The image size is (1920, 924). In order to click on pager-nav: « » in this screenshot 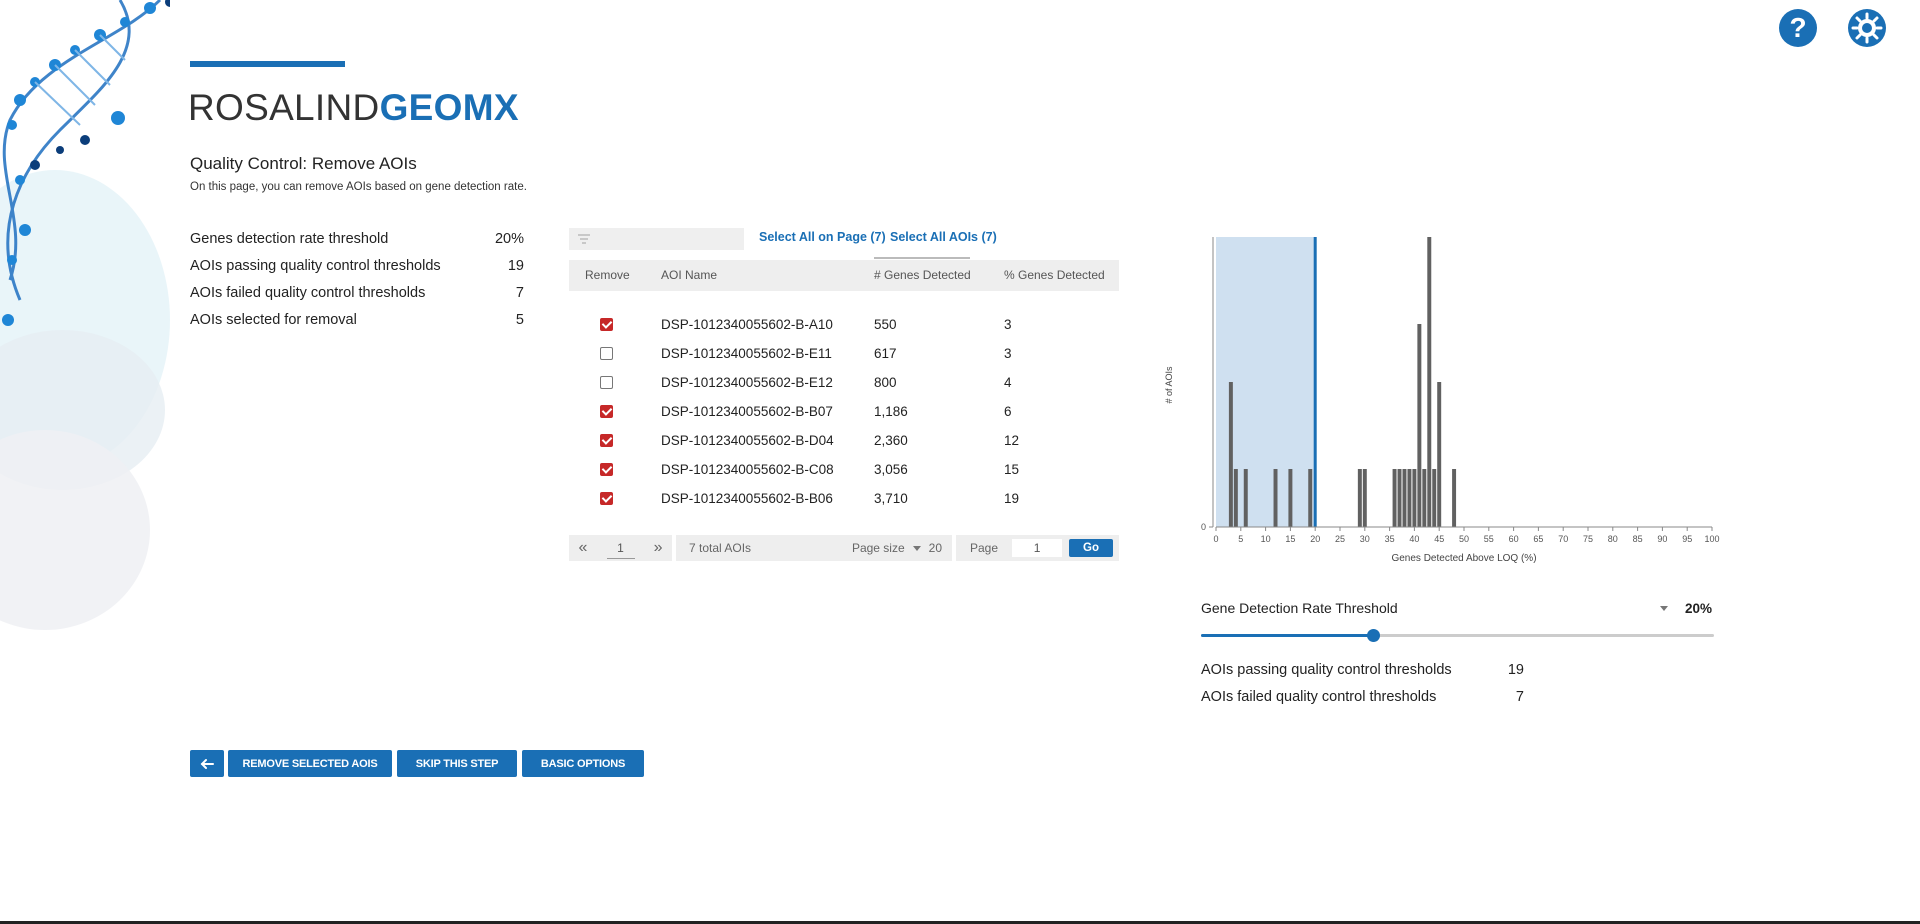, I will do `click(620, 548)`.